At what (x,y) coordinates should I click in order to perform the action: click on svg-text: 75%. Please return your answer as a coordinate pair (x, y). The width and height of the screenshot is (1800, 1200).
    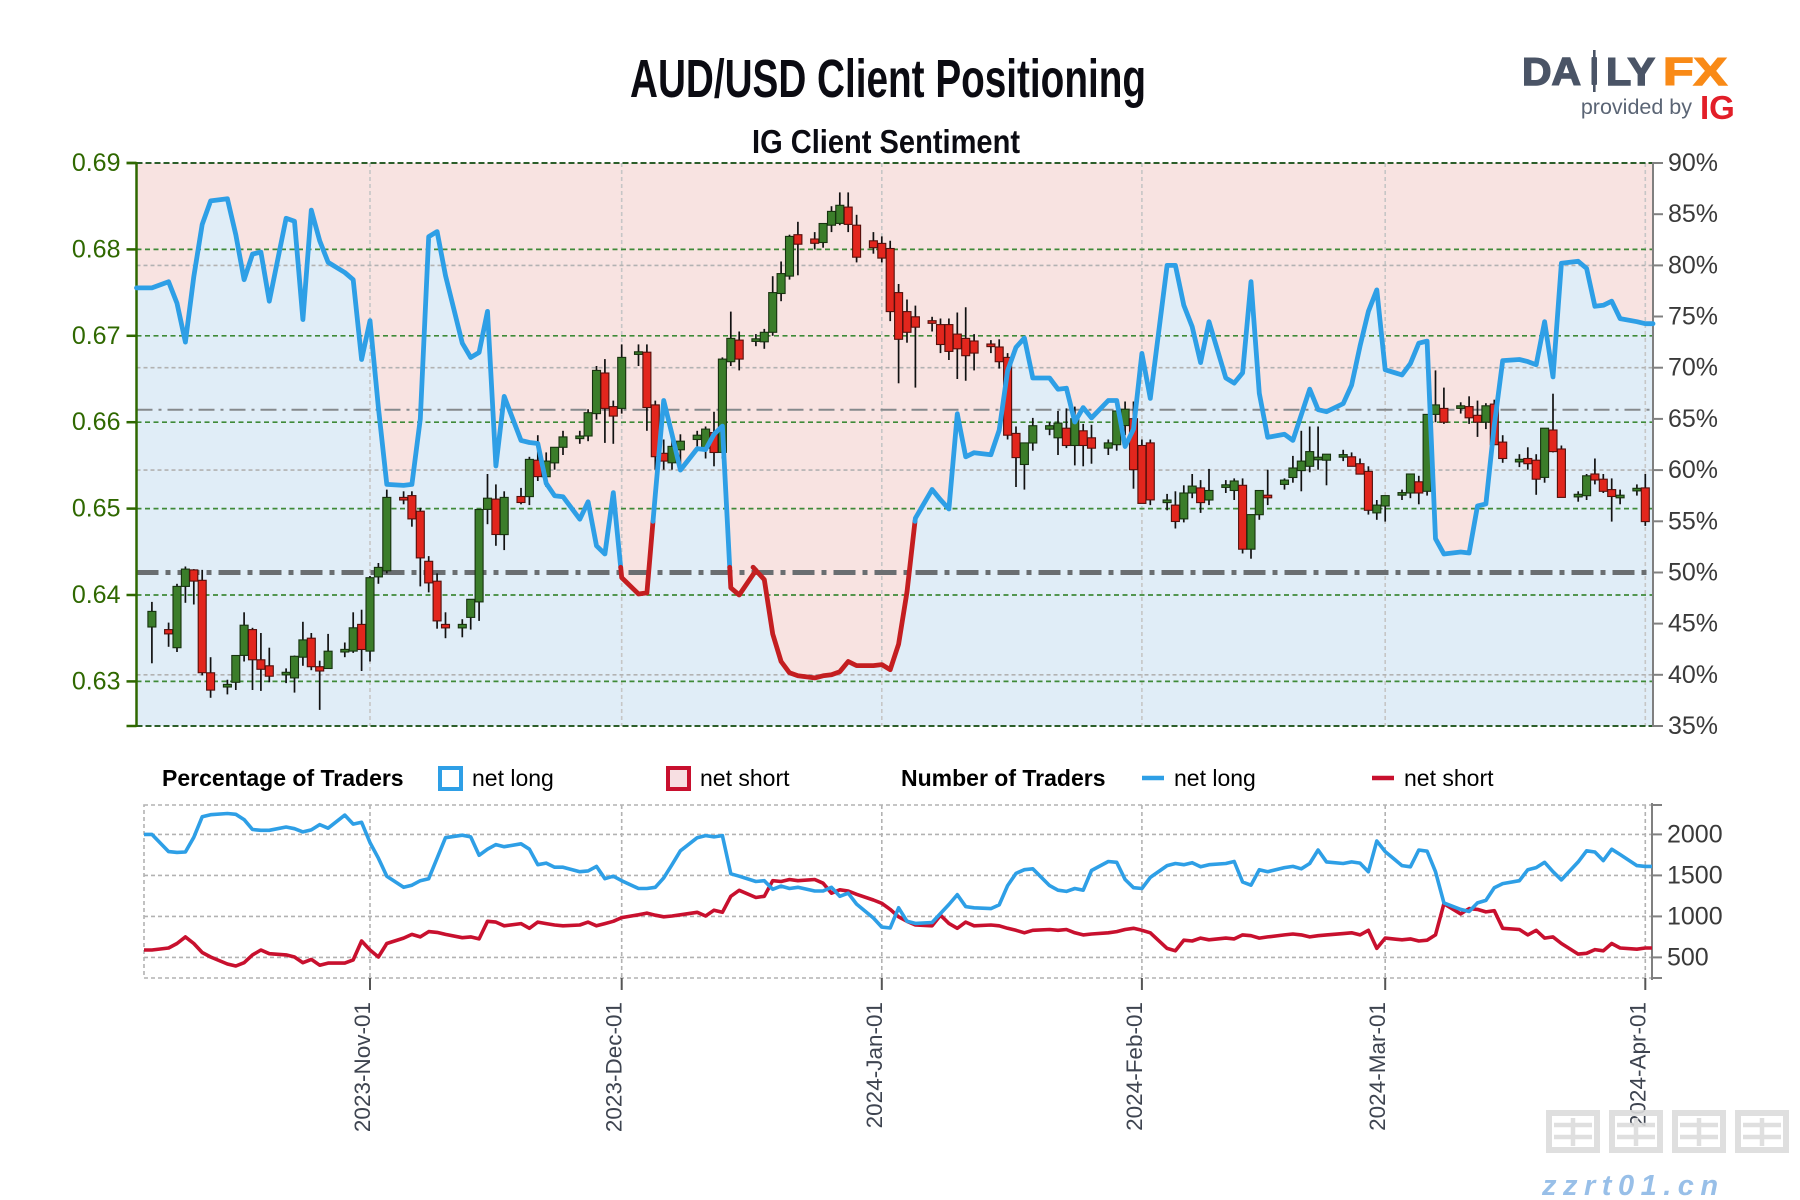
    Looking at the image, I should click on (1693, 317).